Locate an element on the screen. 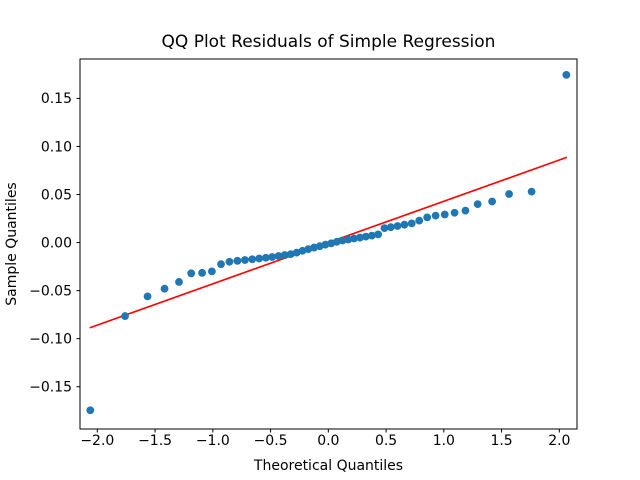 The height and width of the screenshot is (480, 640). x-tick-label: 0.0 is located at coordinates (328, 441).